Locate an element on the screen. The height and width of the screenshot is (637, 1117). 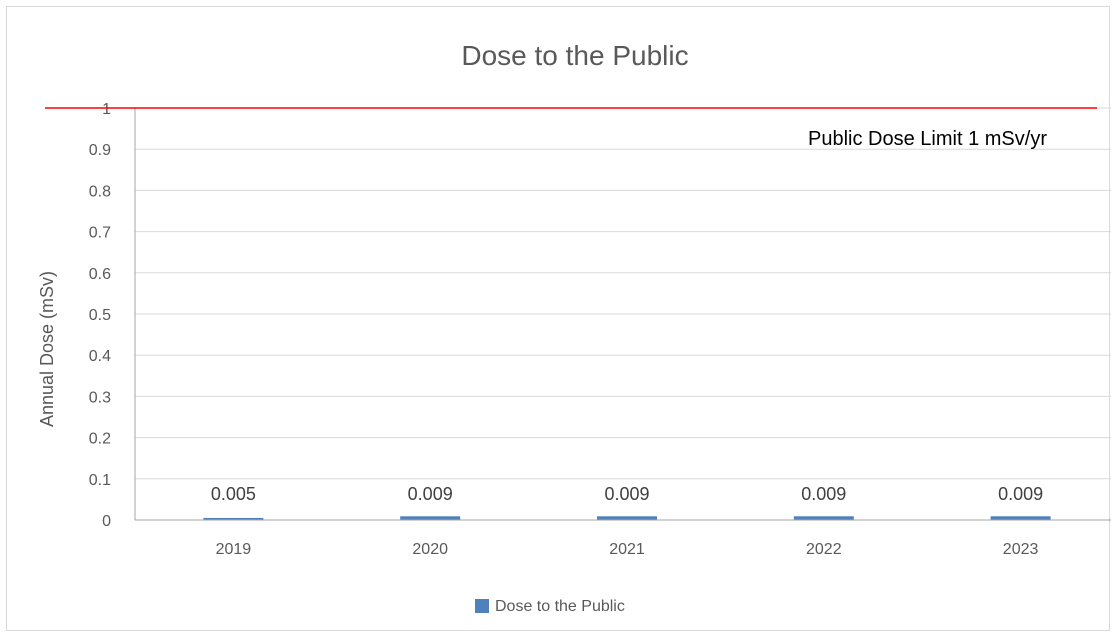
y-tick-label: 0.9 is located at coordinates (100, 150).